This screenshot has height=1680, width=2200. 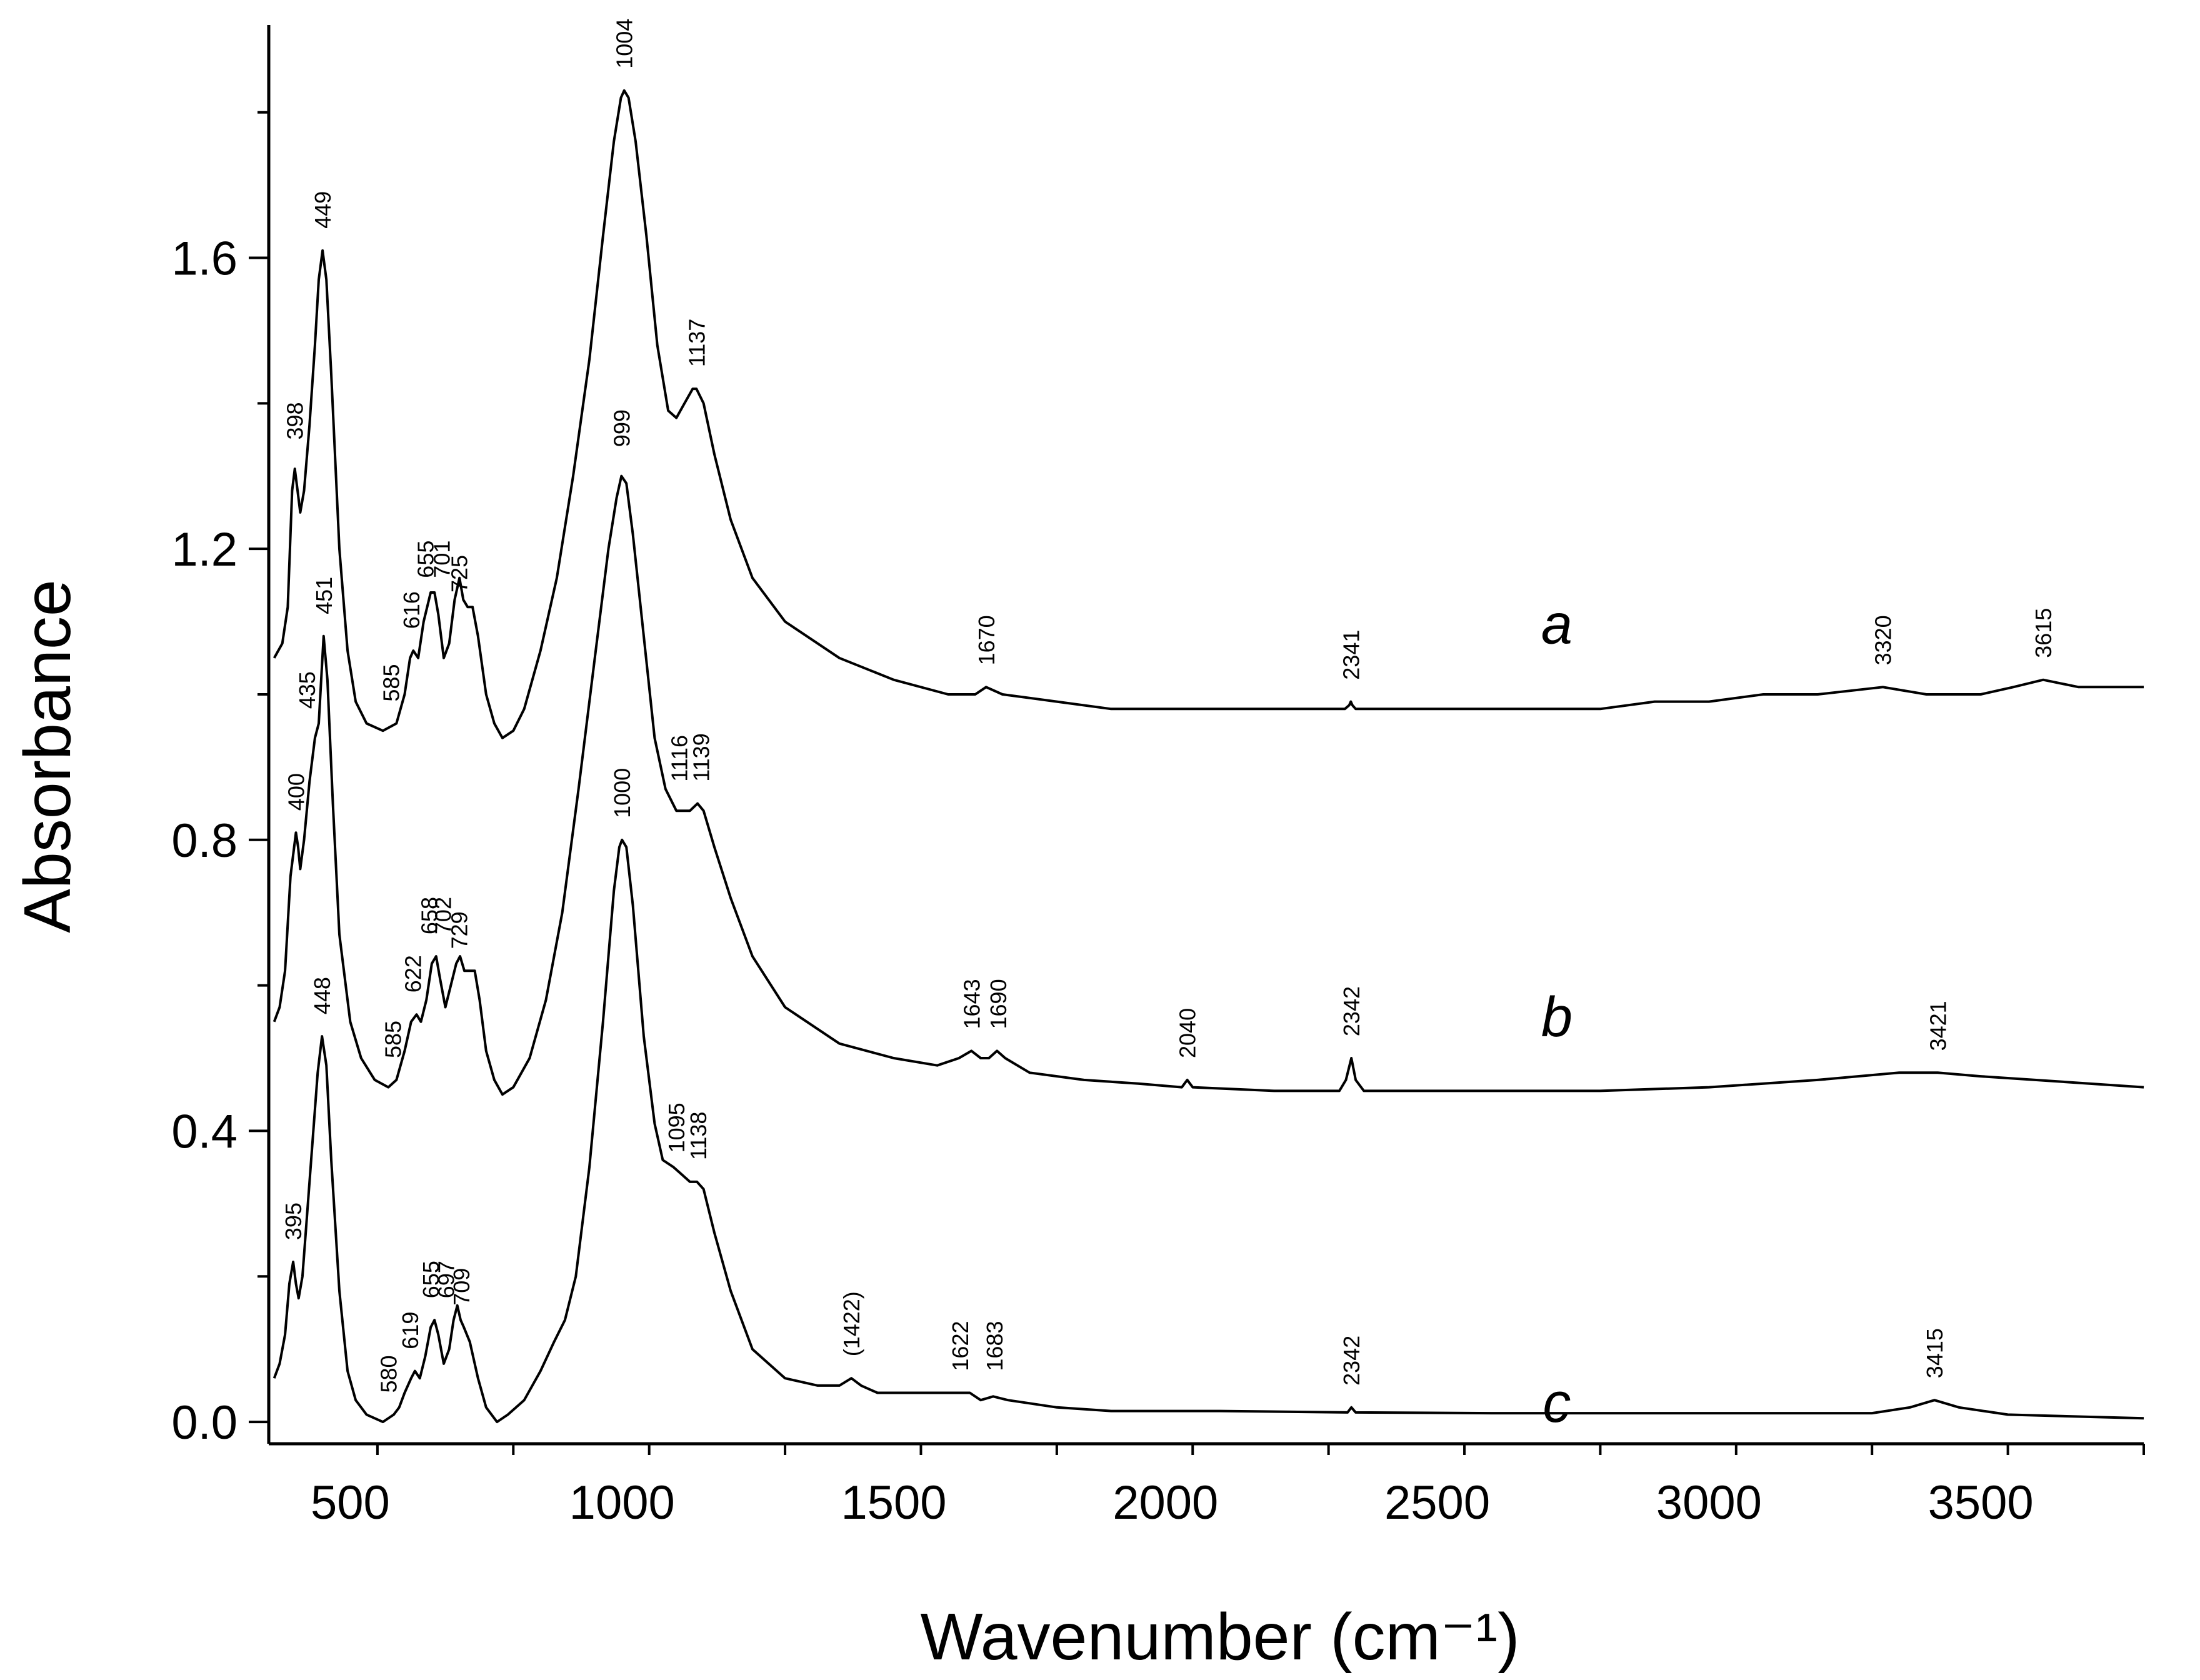 What do you see at coordinates (1556, 624) in the screenshot?
I see `curve-label-a: a` at bounding box center [1556, 624].